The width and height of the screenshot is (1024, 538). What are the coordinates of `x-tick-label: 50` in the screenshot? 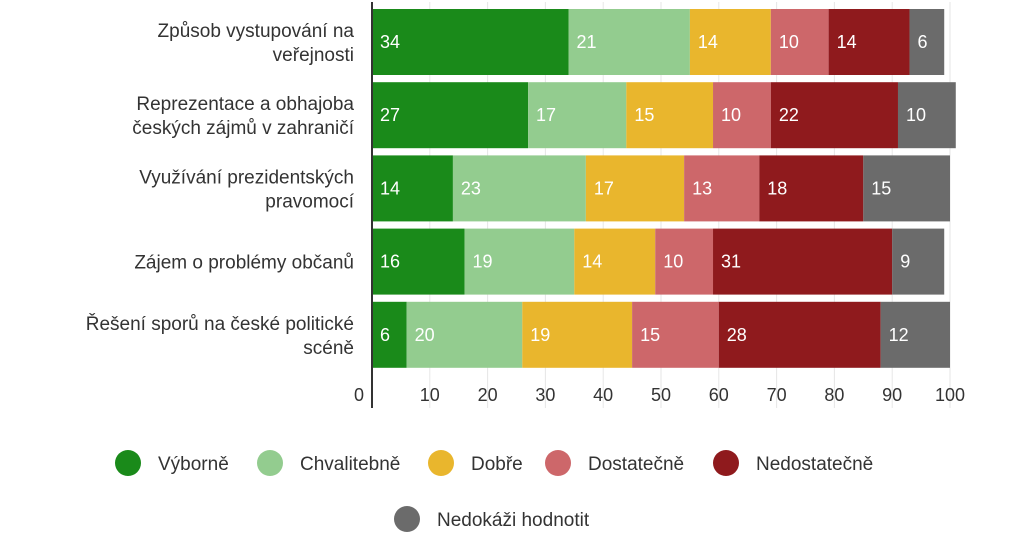 It's located at (661, 395).